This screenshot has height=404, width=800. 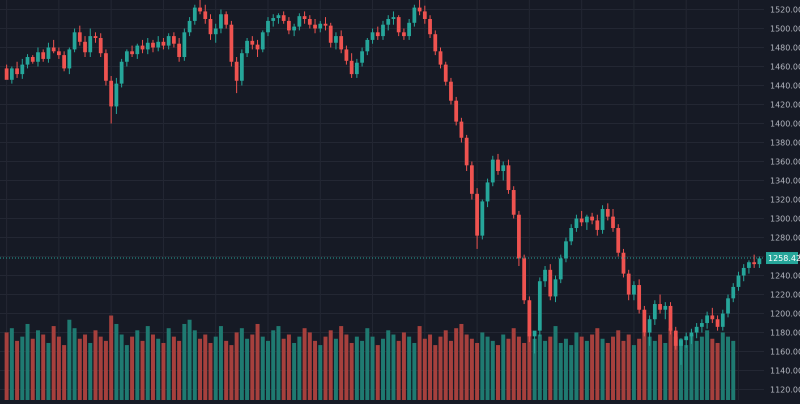 What do you see at coordinates (785, 105) in the screenshot?
I see `price-tick-label: 1420.00` at bounding box center [785, 105].